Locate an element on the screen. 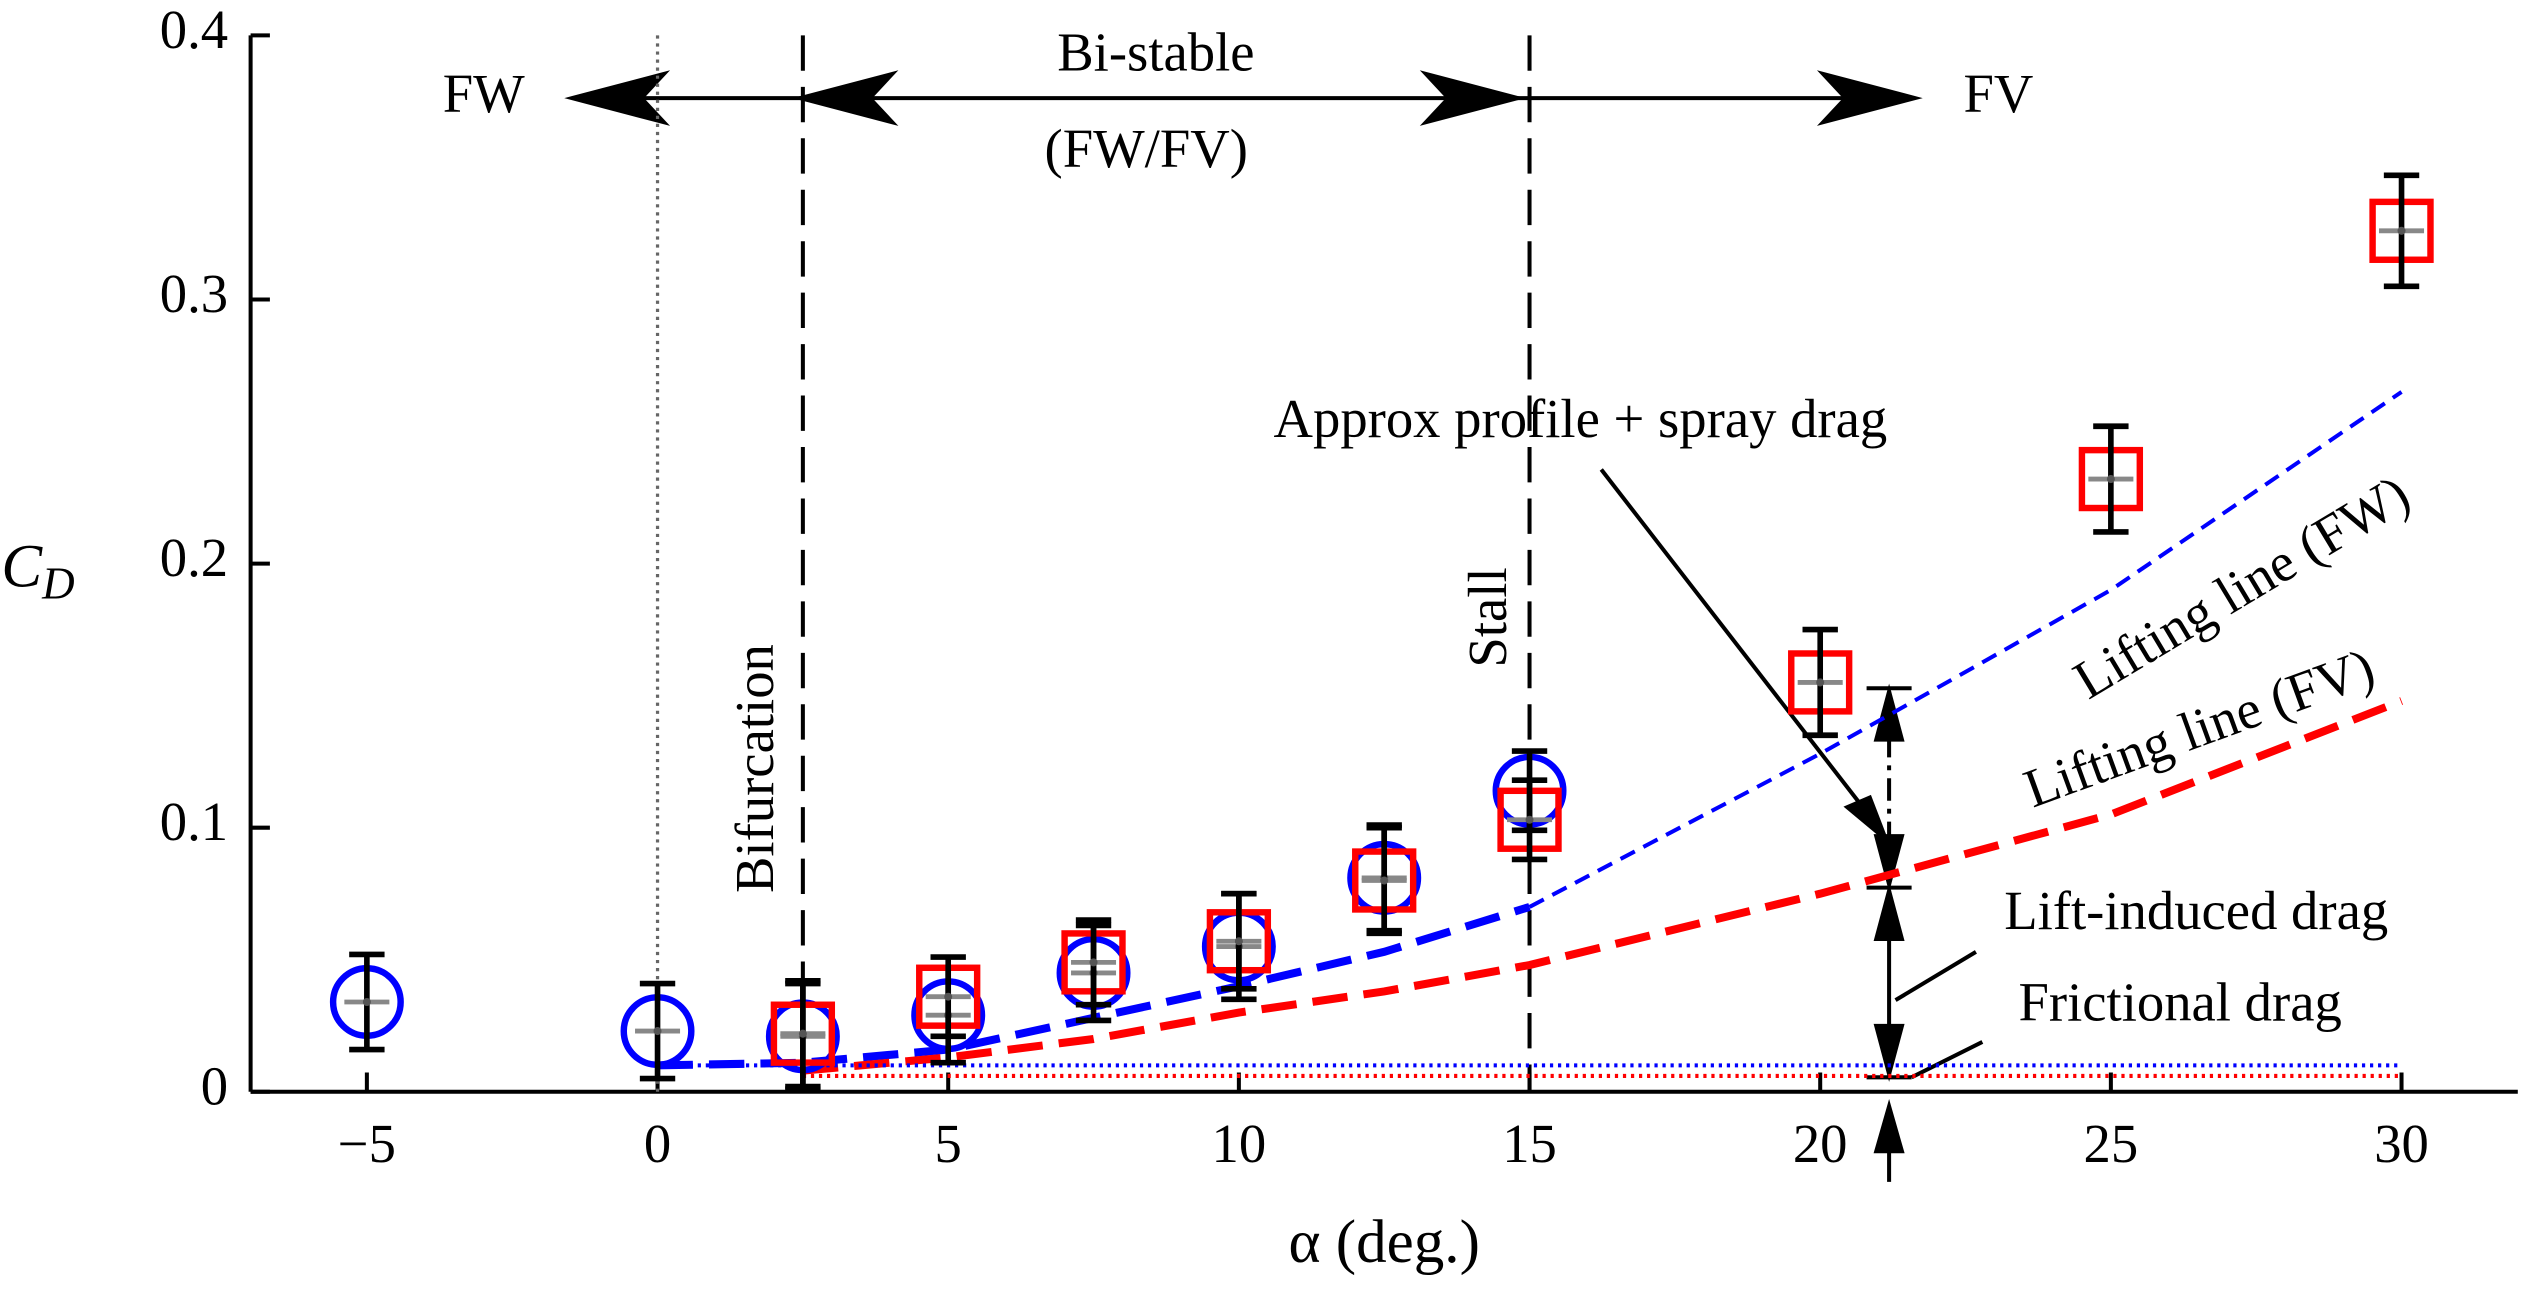 The width and height of the screenshot is (2524, 1296). x-axis-label: α (deg.) is located at coordinates (1383, 1242).